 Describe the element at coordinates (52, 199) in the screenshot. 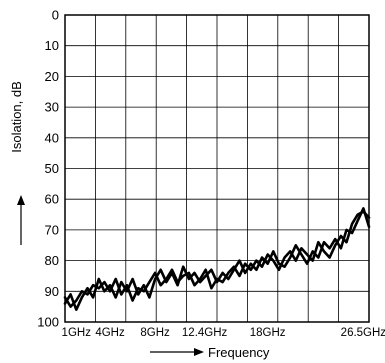

I see `y-tick-label-6: 60` at that location.